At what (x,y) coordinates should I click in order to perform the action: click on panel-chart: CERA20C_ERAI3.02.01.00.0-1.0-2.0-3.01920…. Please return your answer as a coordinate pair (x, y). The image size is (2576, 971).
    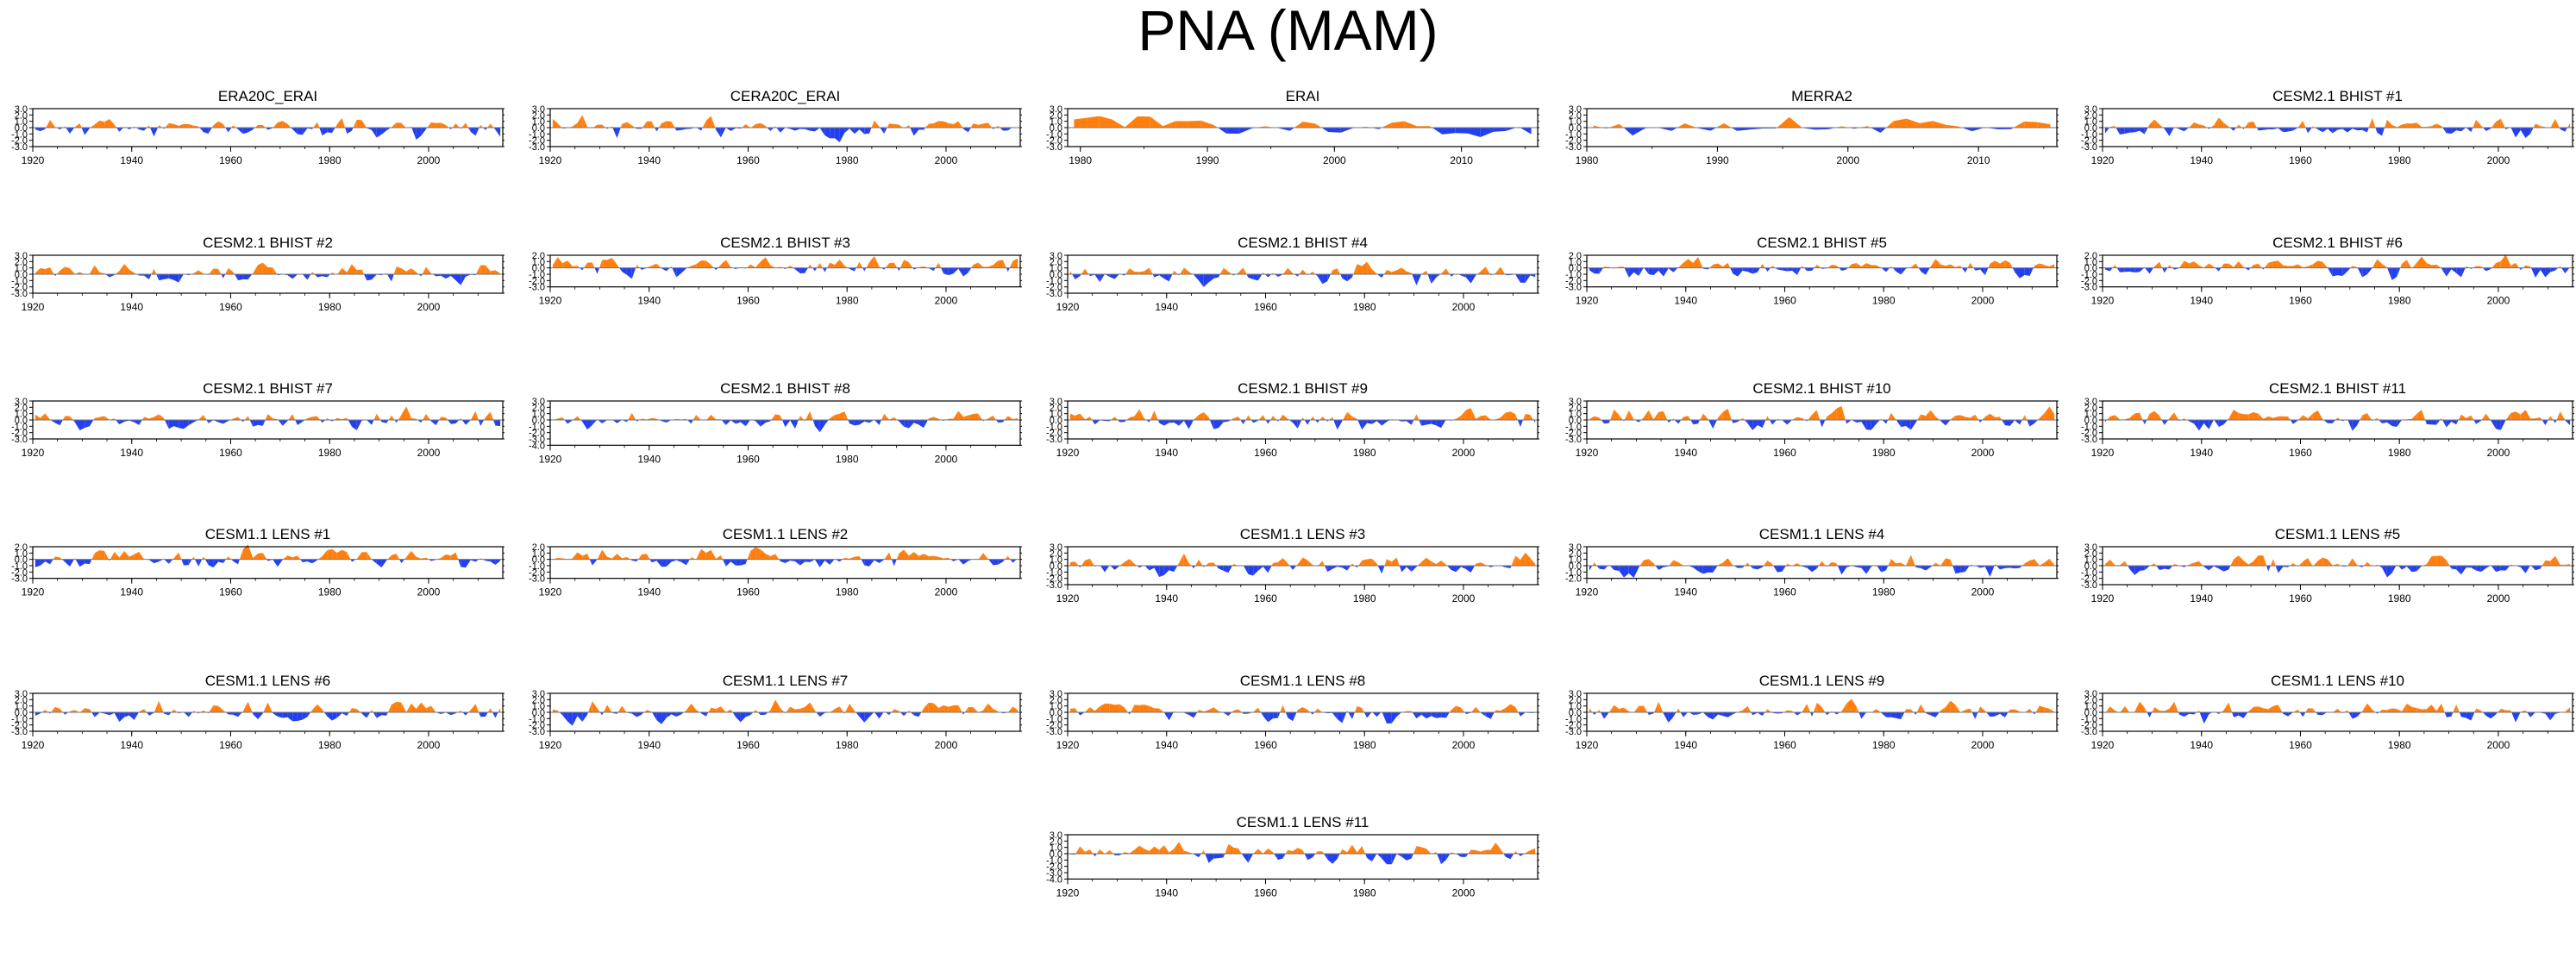
    Looking at the image, I should click on (775, 127).